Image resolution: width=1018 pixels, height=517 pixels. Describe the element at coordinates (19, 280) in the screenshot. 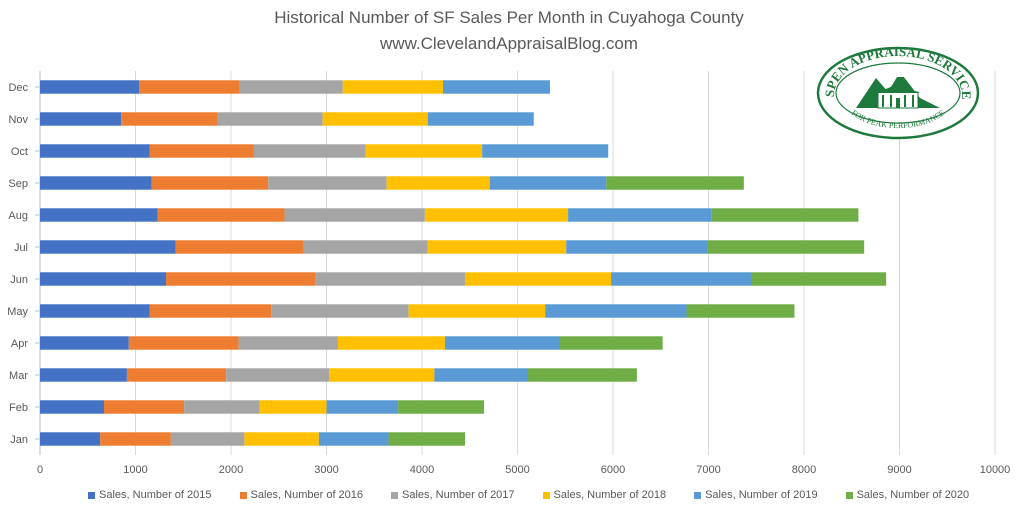

I see `y-tick-label: Jun` at that location.